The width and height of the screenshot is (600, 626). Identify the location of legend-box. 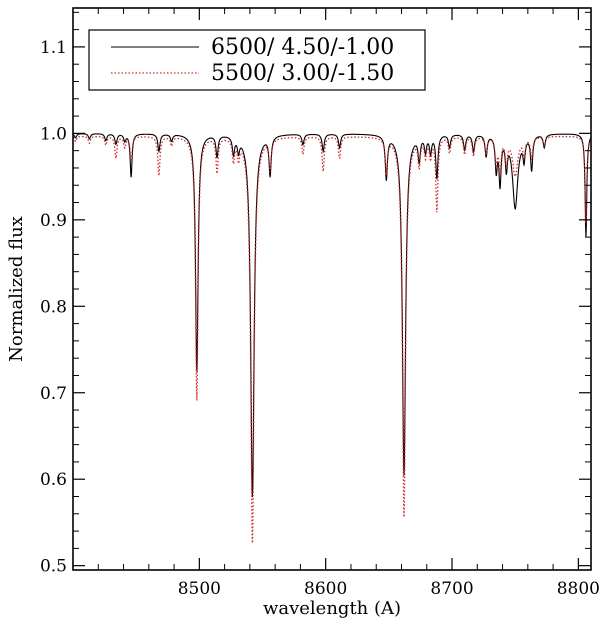
(257, 60).